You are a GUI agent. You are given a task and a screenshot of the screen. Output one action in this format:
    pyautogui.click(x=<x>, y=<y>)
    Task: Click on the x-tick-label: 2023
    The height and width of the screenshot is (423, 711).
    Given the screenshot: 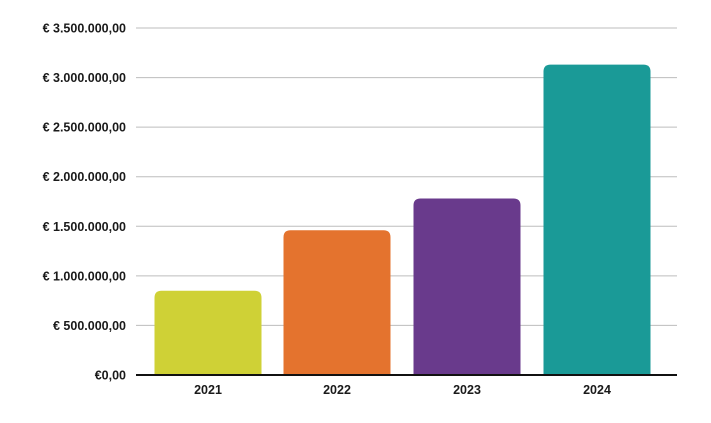 What is the action you would take?
    pyautogui.click(x=467, y=390)
    